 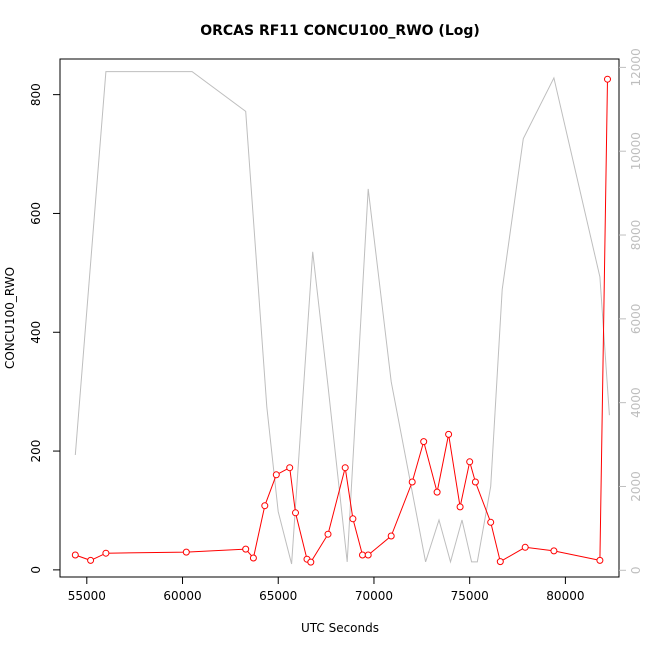 I want to click on y-tick-label-right: 4000, so click(x=636, y=402).